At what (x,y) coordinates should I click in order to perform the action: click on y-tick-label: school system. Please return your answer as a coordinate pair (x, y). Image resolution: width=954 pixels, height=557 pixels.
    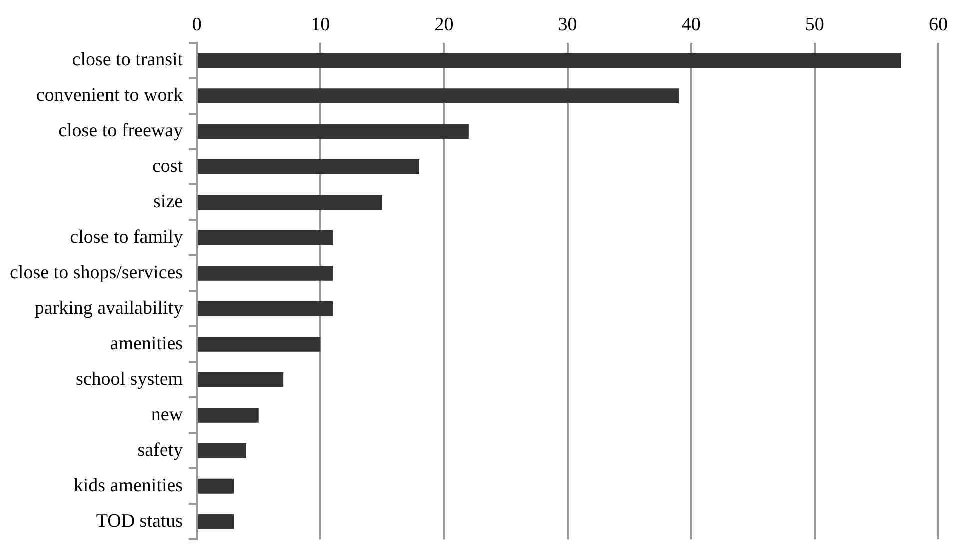
    Looking at the image, I should click on (130, 379).